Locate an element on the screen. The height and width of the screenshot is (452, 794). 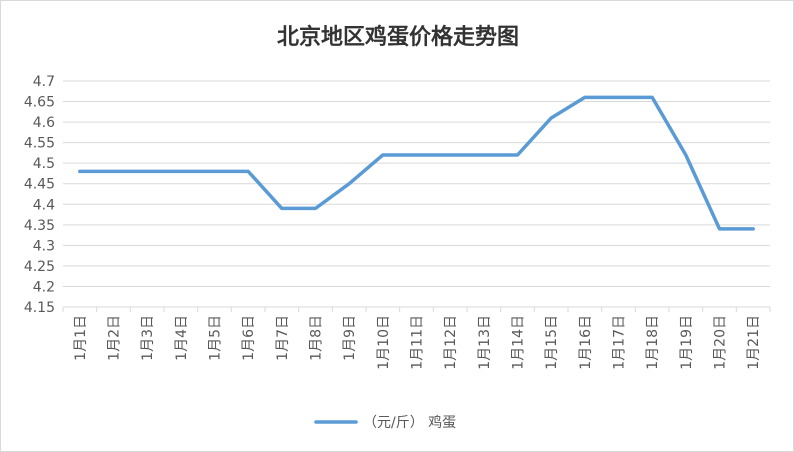
y-tick-label: 4.65 is located at coordinates (39, 103).